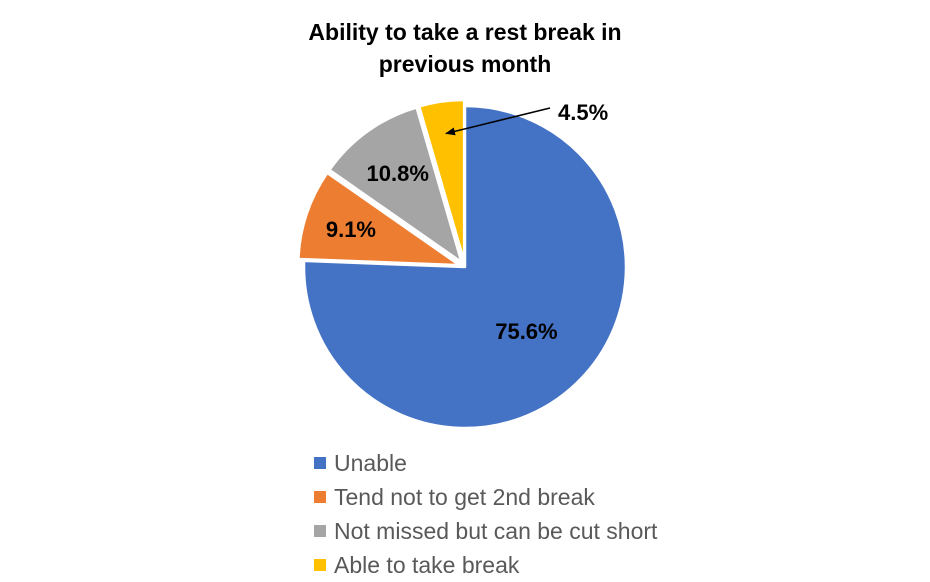 This screenshot has width=930, height=582. What do you see at coordinates (370, 462) in the screenshot?
I see `legend-label-1: Unable` at bounding box center [370, 462].